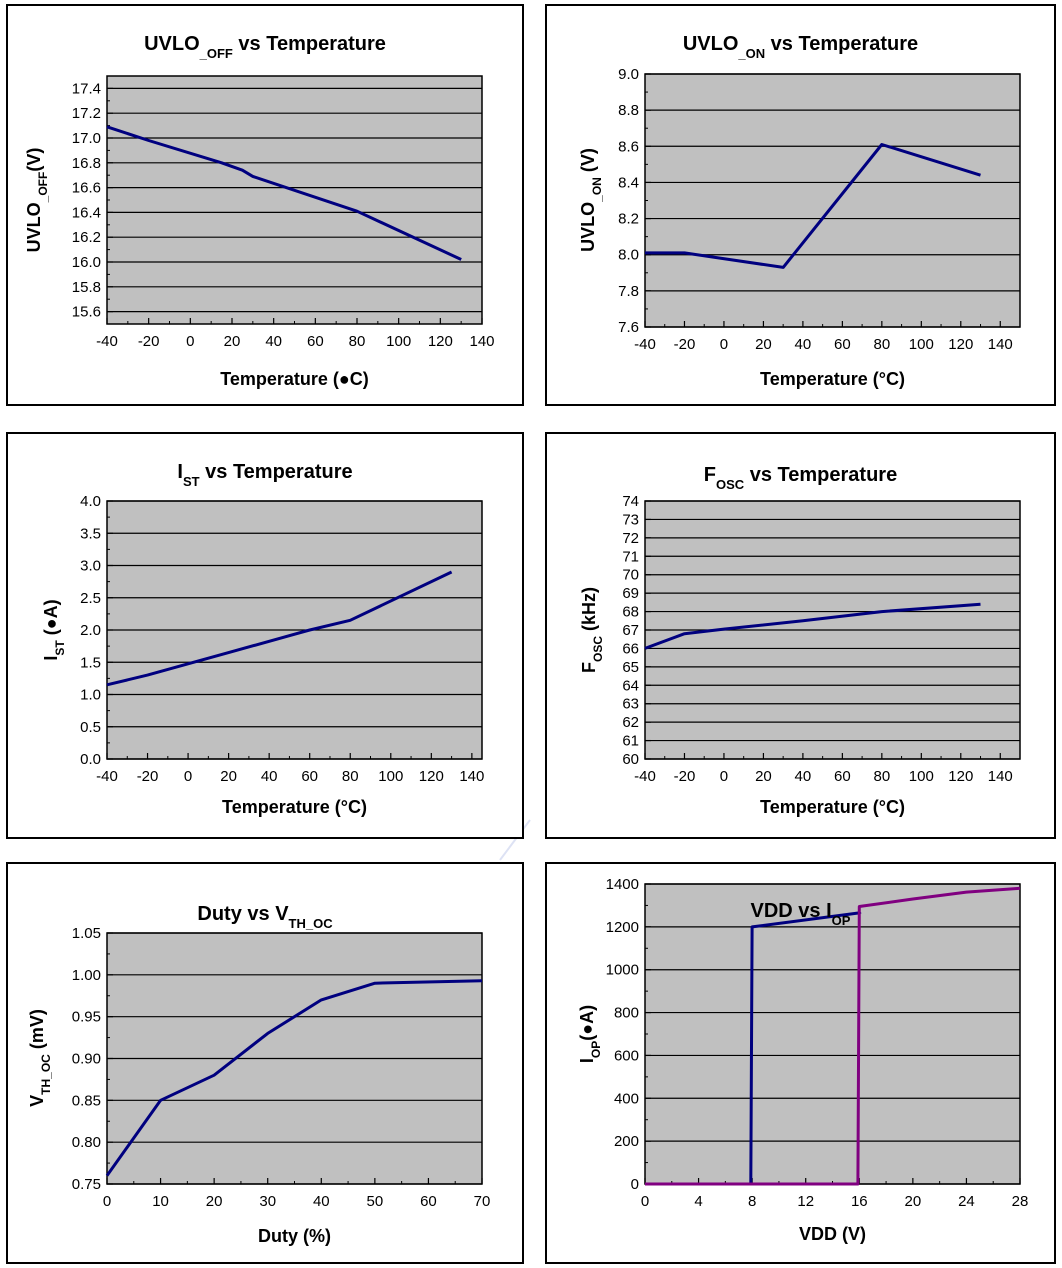 The height and width of the screenshot is (1268, 1062). What do you see at coordinates (86, 113) in the screenshot?
I see `y-tick-label: 17.2` at bounding box center [86, 113].